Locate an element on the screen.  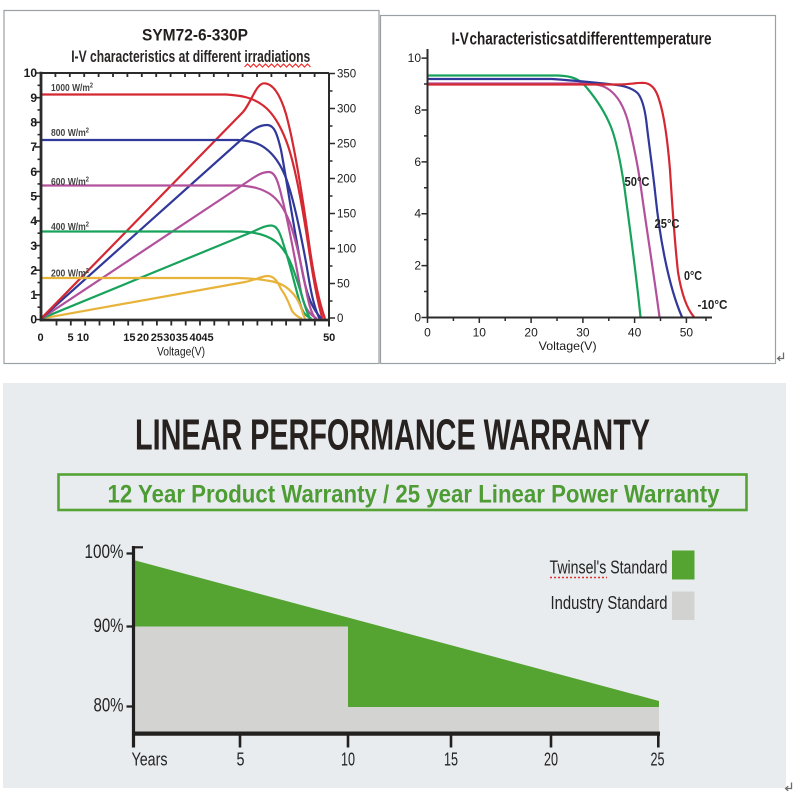
svg-text: Years is located at coordinates (150, 758).